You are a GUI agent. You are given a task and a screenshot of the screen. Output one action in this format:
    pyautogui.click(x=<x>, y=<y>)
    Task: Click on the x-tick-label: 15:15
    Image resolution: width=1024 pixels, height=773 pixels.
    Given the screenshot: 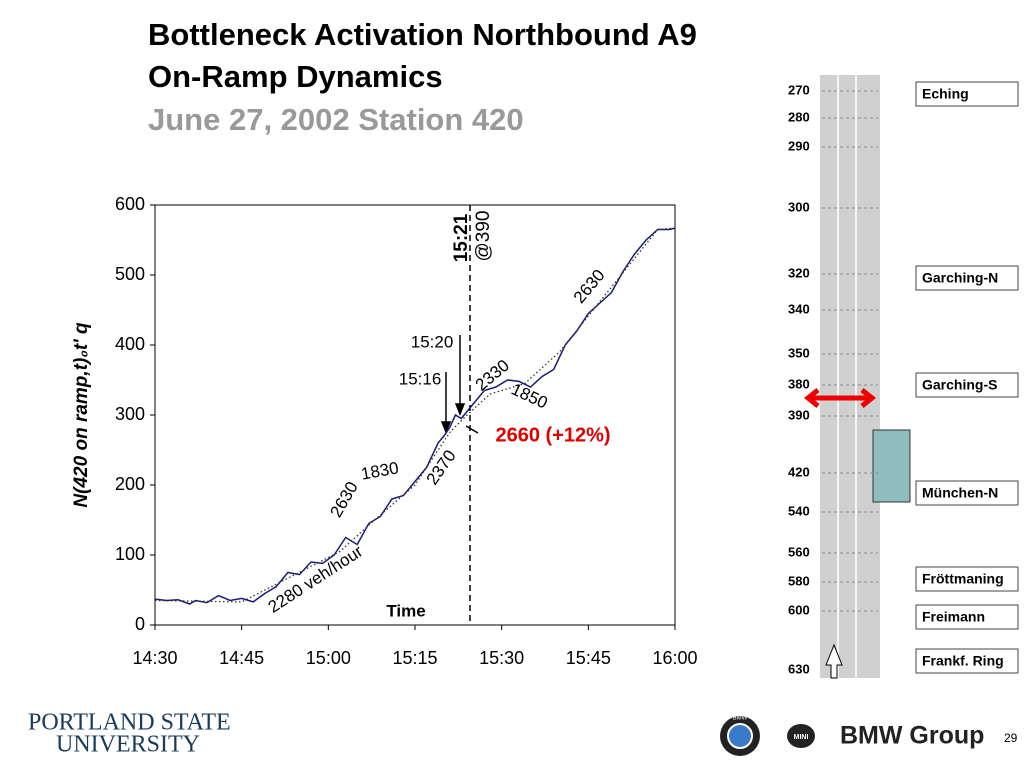 What is the action you would take?
    pyautogui.click(x=414, y=658)
    